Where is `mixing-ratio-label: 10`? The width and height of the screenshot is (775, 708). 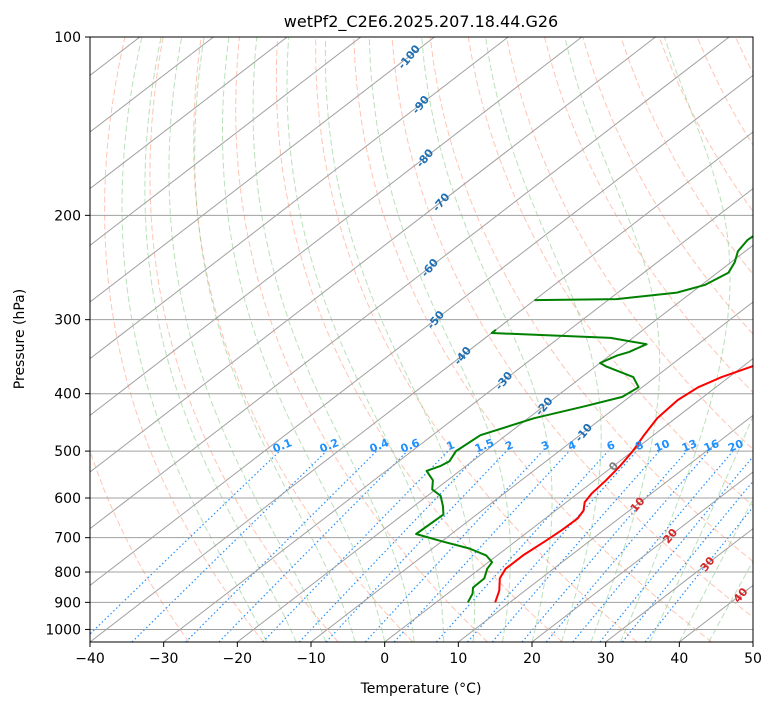 mixing-ratio-label: 10 is located at coordinates (662, 446).